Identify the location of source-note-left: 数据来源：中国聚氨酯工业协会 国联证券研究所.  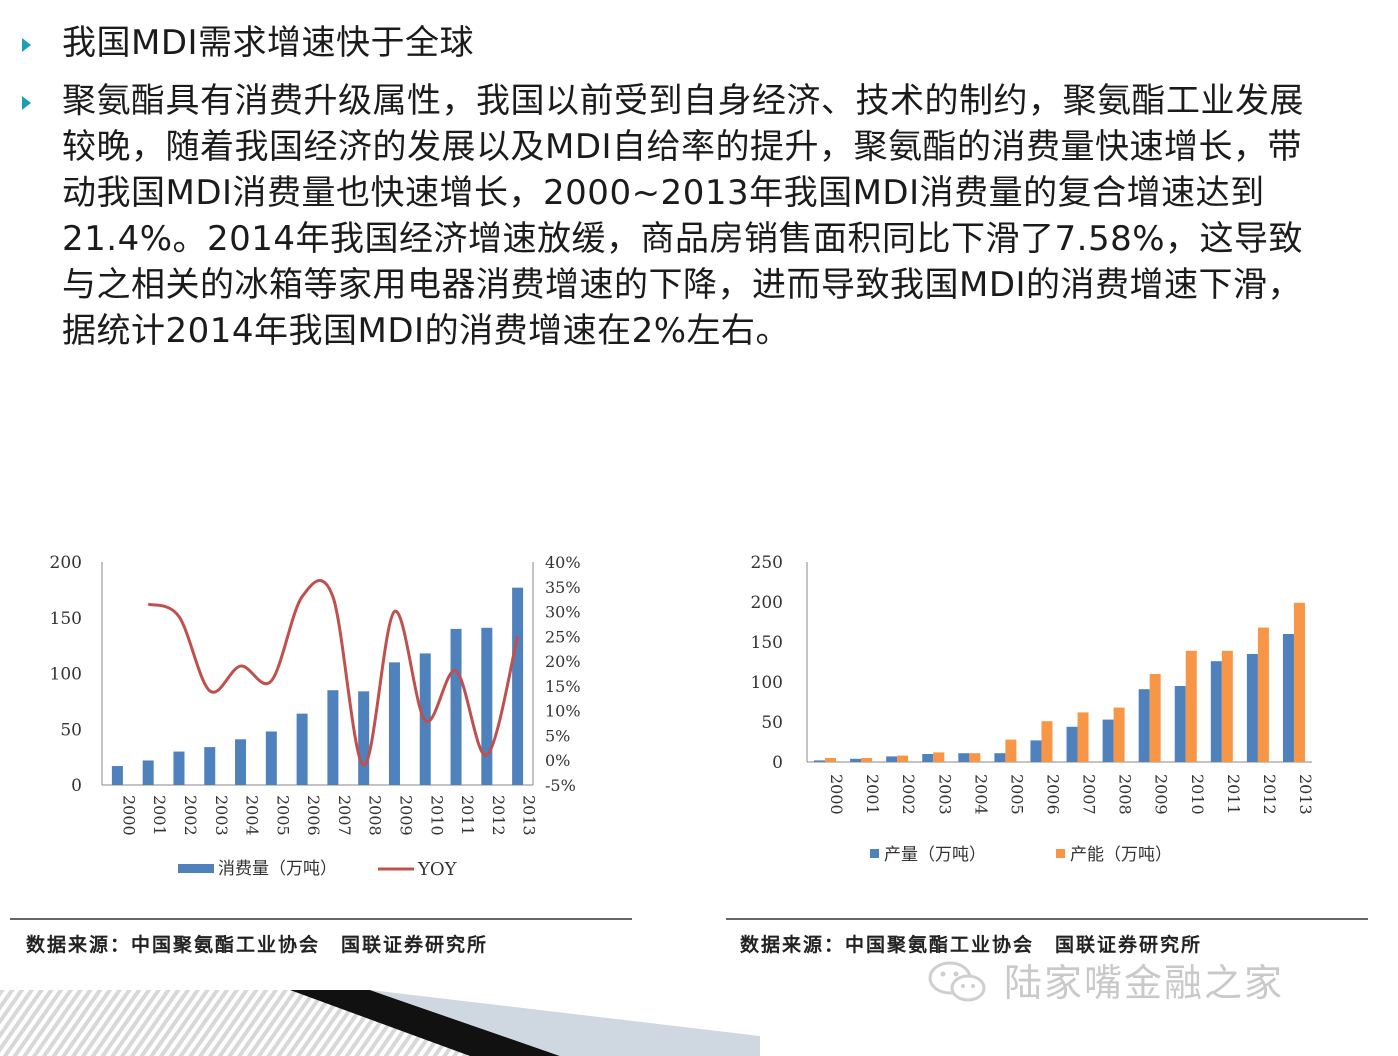
(257, 945).